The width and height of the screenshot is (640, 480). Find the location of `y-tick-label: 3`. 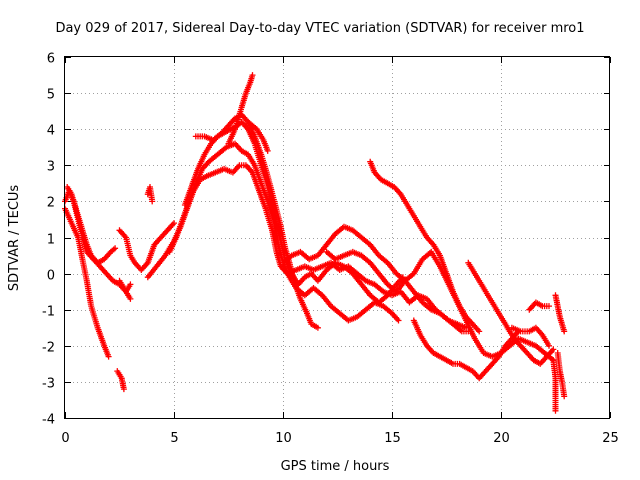

y-tick-label: 3 is located at coordinates (51, 167).